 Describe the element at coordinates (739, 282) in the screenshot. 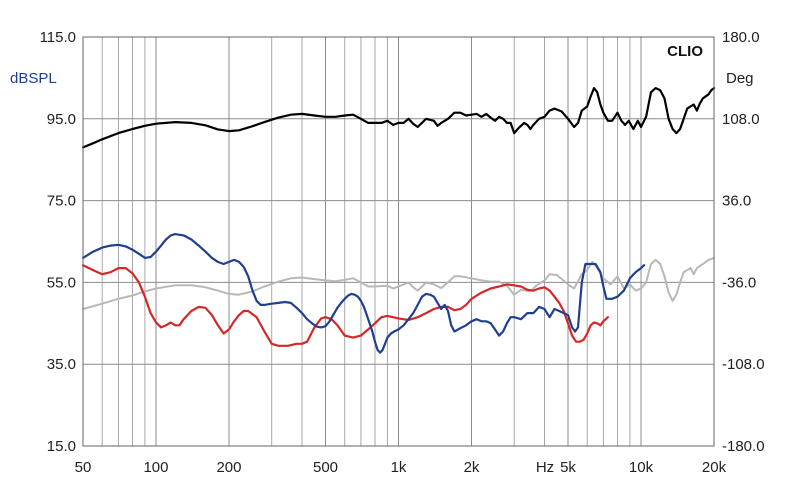

I see `y2-tick-label: -36.0` at that location.